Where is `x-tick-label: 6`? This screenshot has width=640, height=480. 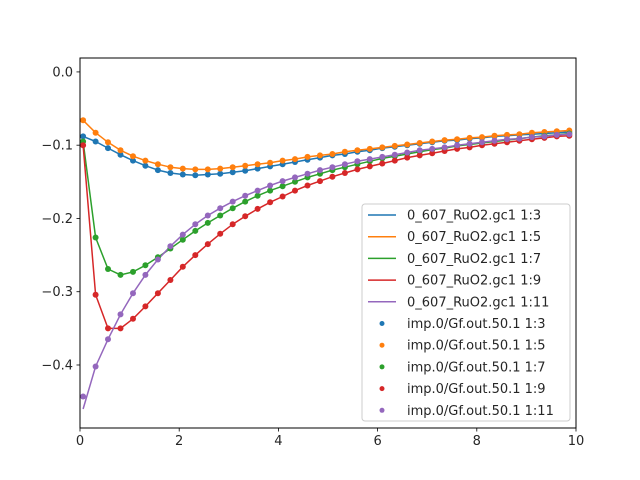
x-tick-label: 6 is located at coordinates (377, 441).